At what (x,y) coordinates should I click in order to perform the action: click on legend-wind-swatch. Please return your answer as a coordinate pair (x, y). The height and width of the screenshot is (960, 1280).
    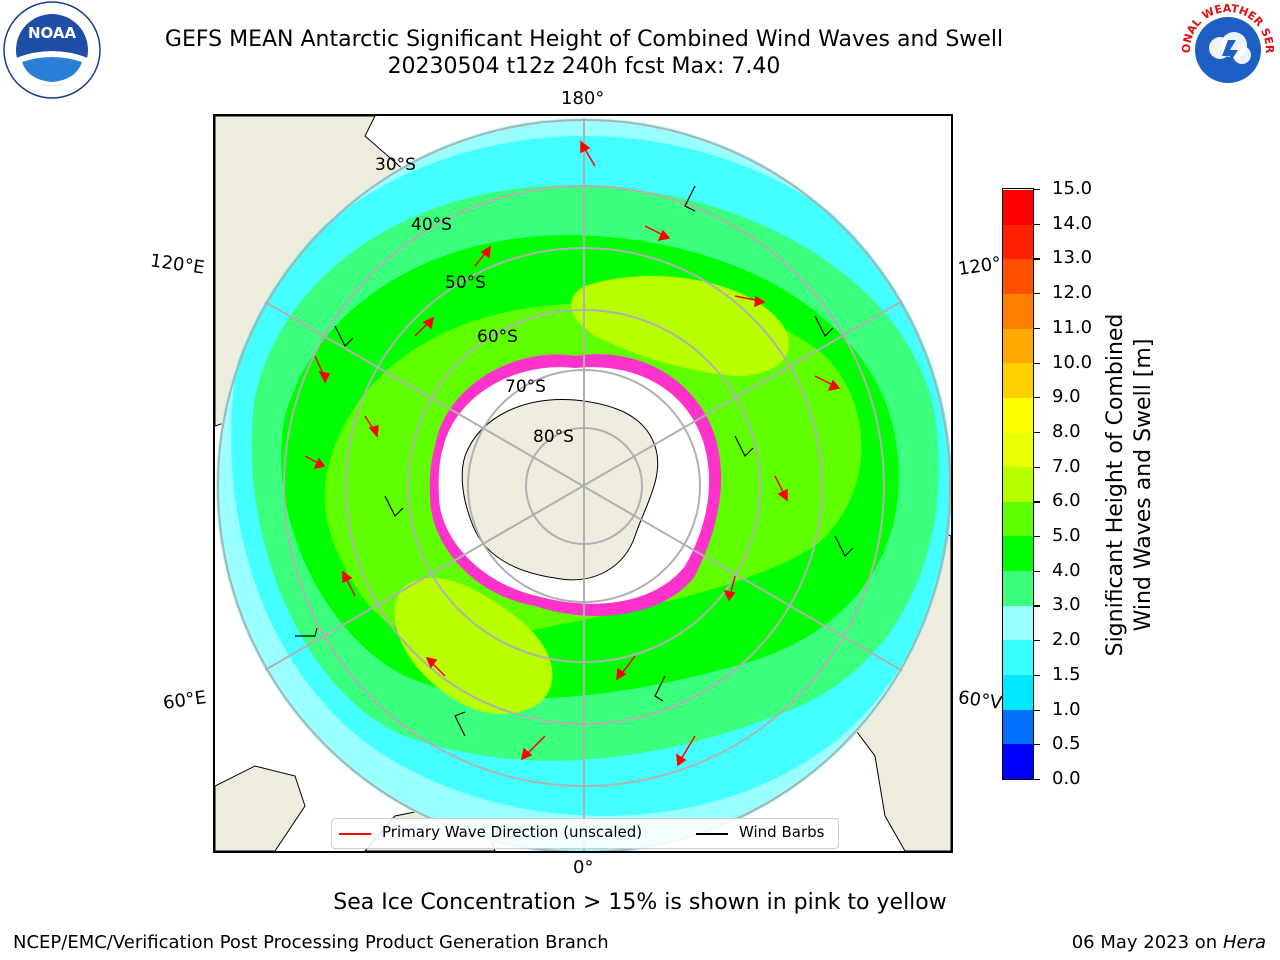
    Looking at the image, I should click on (712, 834).